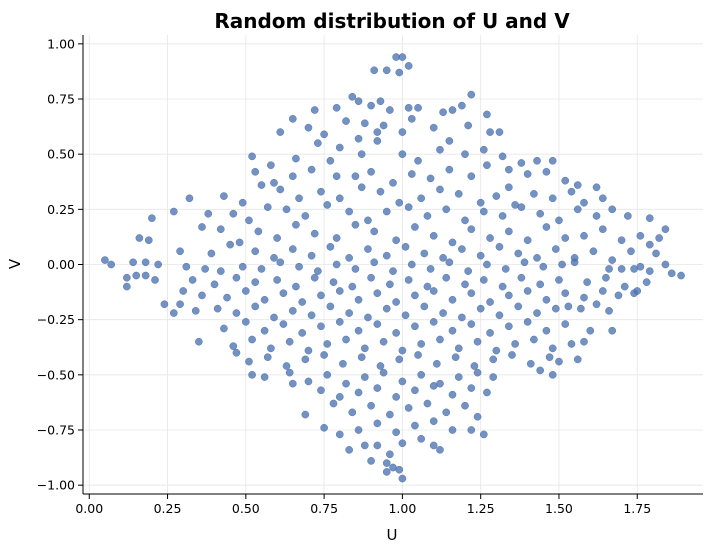 The image size is (712, 552). What do you see at coordinates (324, 508) in the screenshot?
I see `x-tick-label: 0.75` at bounding box center [324, 508].